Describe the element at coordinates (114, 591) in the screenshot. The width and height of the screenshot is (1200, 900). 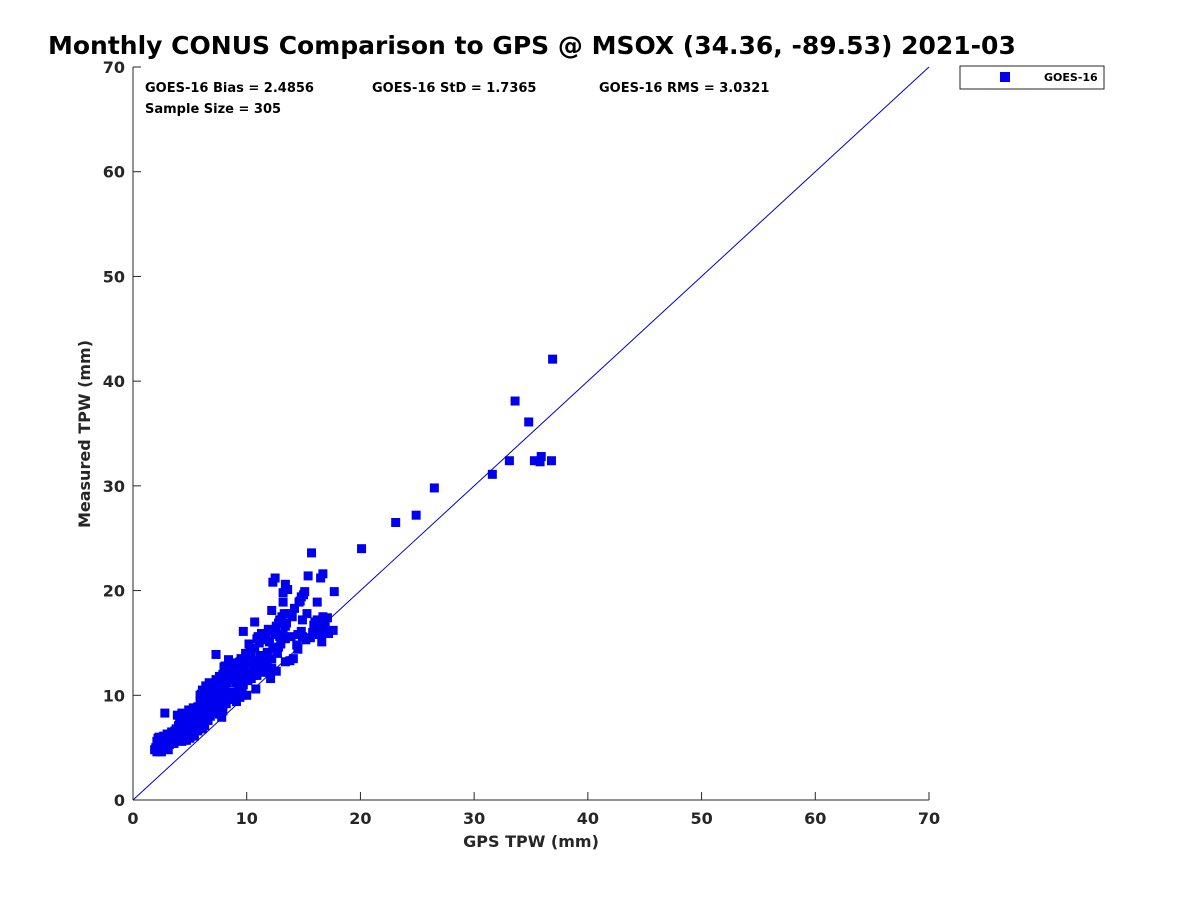
I see `y-tick-label: 20` at that location.